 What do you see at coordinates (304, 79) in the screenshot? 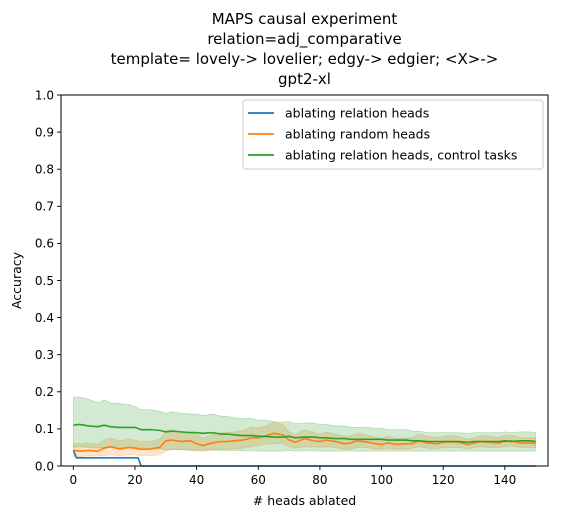
I see `chart-title-line: gpt2-xl` at bounding box center [304, 79].